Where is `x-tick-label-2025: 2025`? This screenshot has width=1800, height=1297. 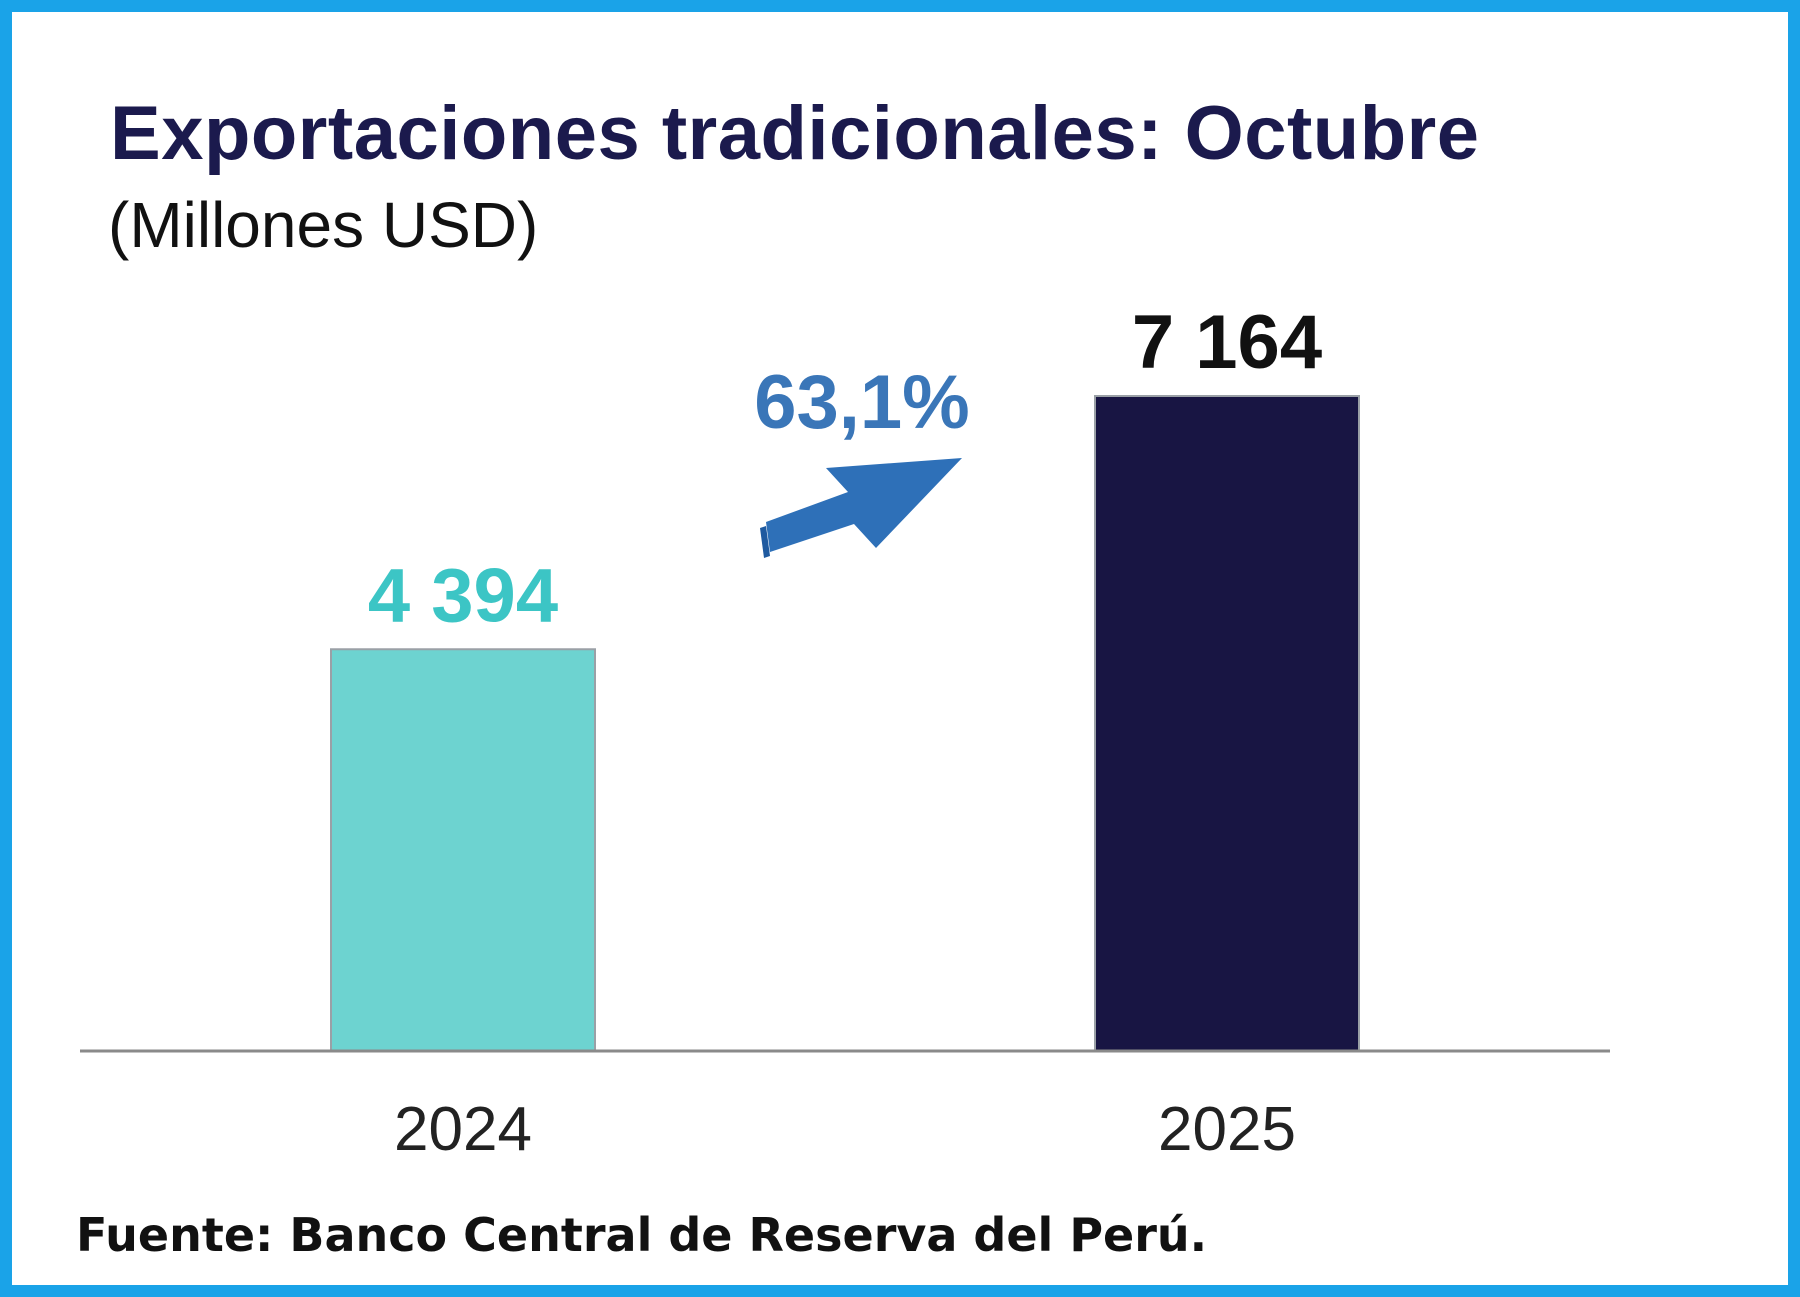 x-tick-label-2025: 2025 is located at coordinates (1227, 1129).